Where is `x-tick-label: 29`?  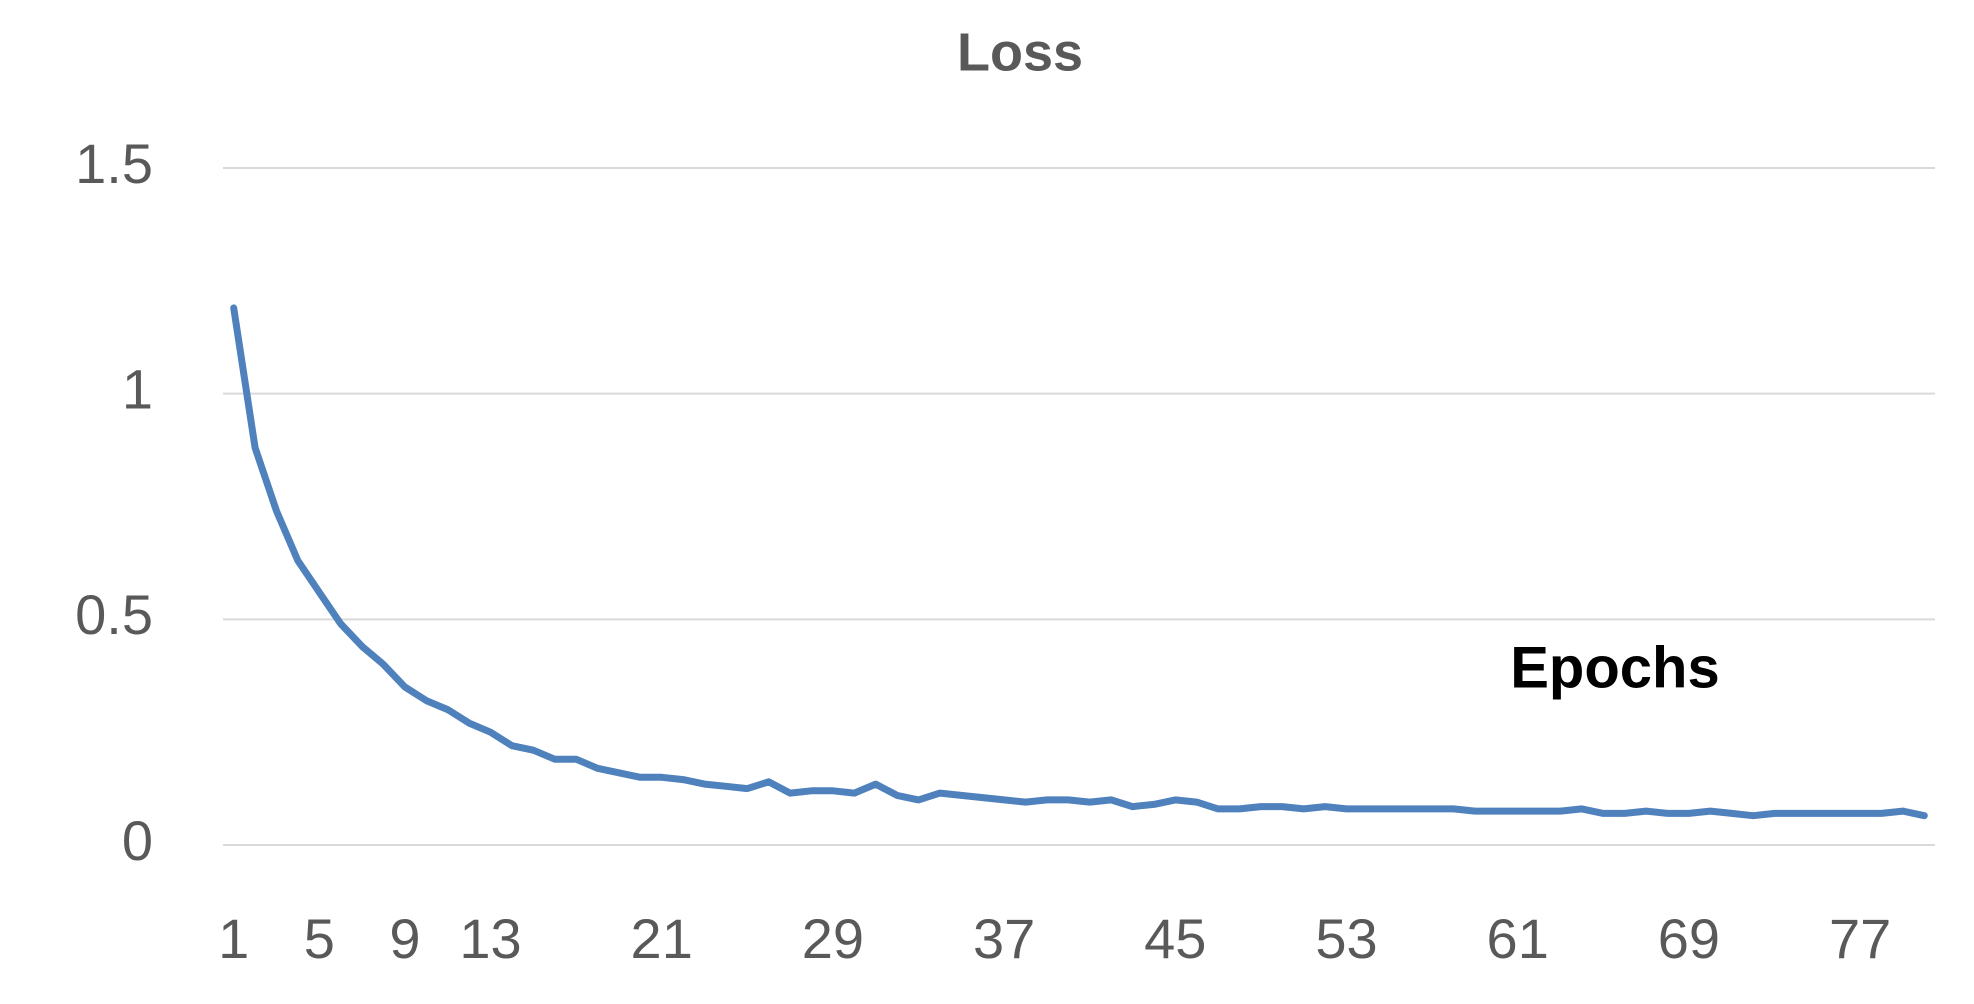 x-tick-label: 29 is located at coordinates (833, 938).